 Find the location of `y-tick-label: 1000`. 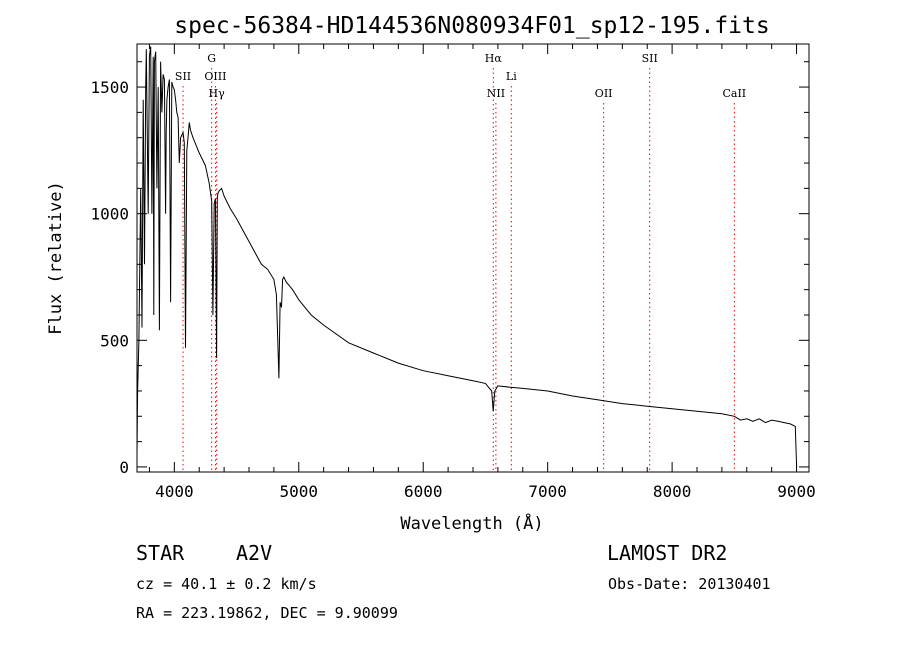

y-tick-label: 1000 is located at coordinates (109, 214).